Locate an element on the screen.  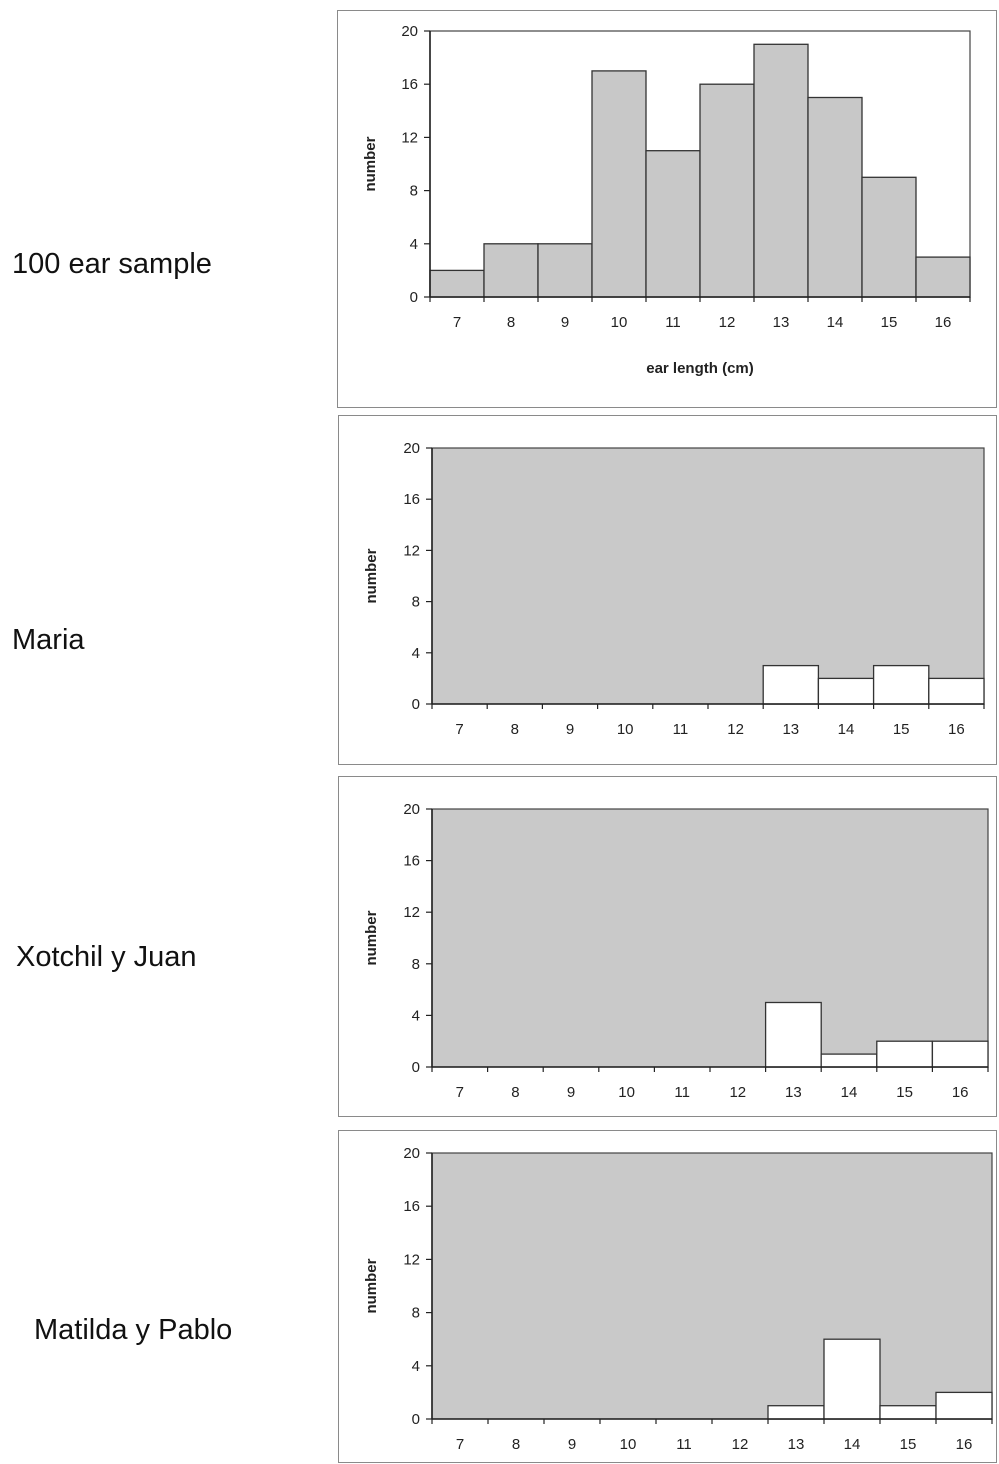
chart-svg-xotchil-y-juan: 0 4 8 12 16 20 7 8 9 10 11 12 13 14 15 16 number is located at coordinates (676, 951).